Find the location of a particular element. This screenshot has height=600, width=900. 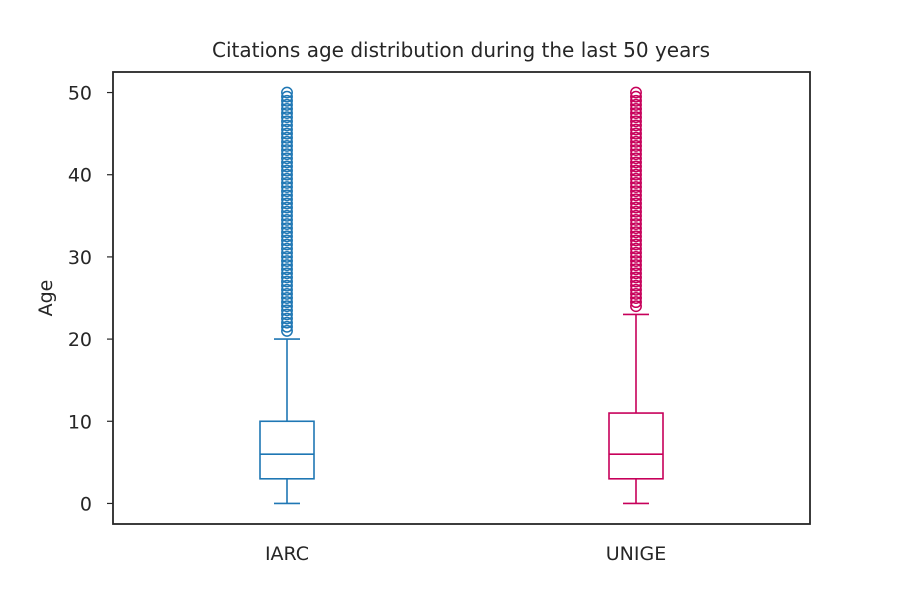

x-tick-label: IARC is located at coordinates (287, 554).